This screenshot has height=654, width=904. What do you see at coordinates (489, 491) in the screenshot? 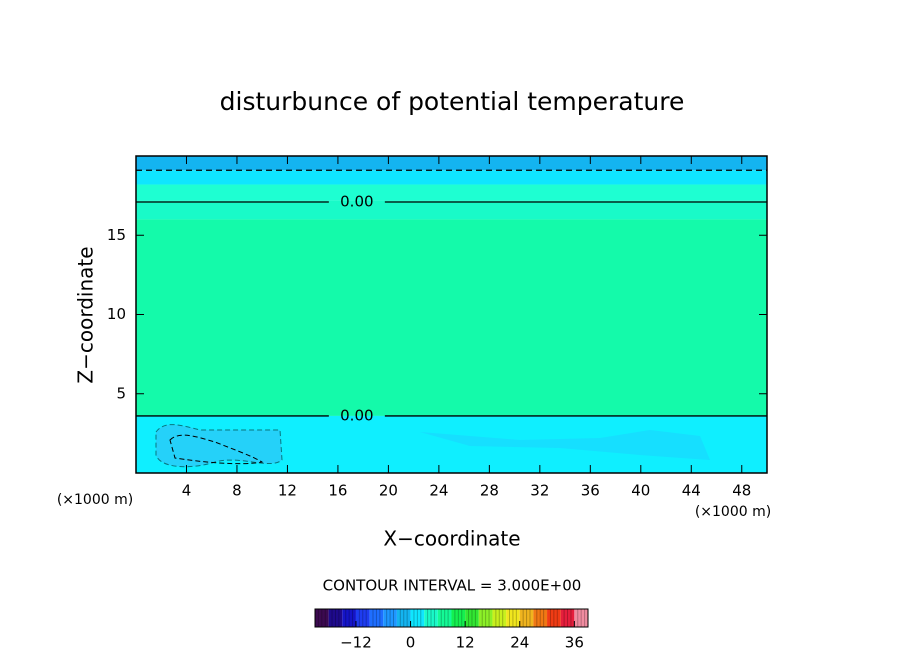
I see `x-tick-label: 28` at bounding box center [489, 491].